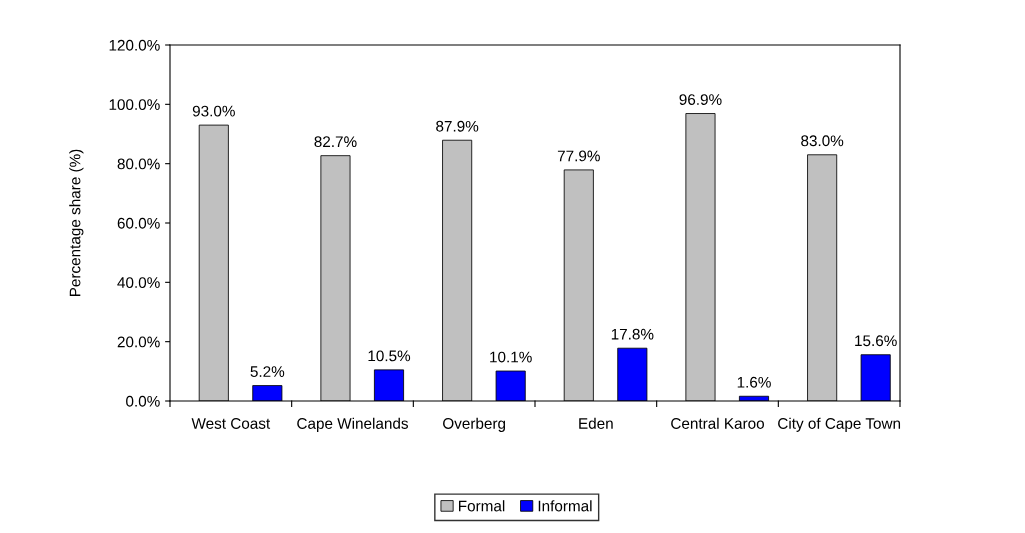  Describe the element at coordinates (632, 334) in the screenshot. I see `data-label: 17.8%` at that location.